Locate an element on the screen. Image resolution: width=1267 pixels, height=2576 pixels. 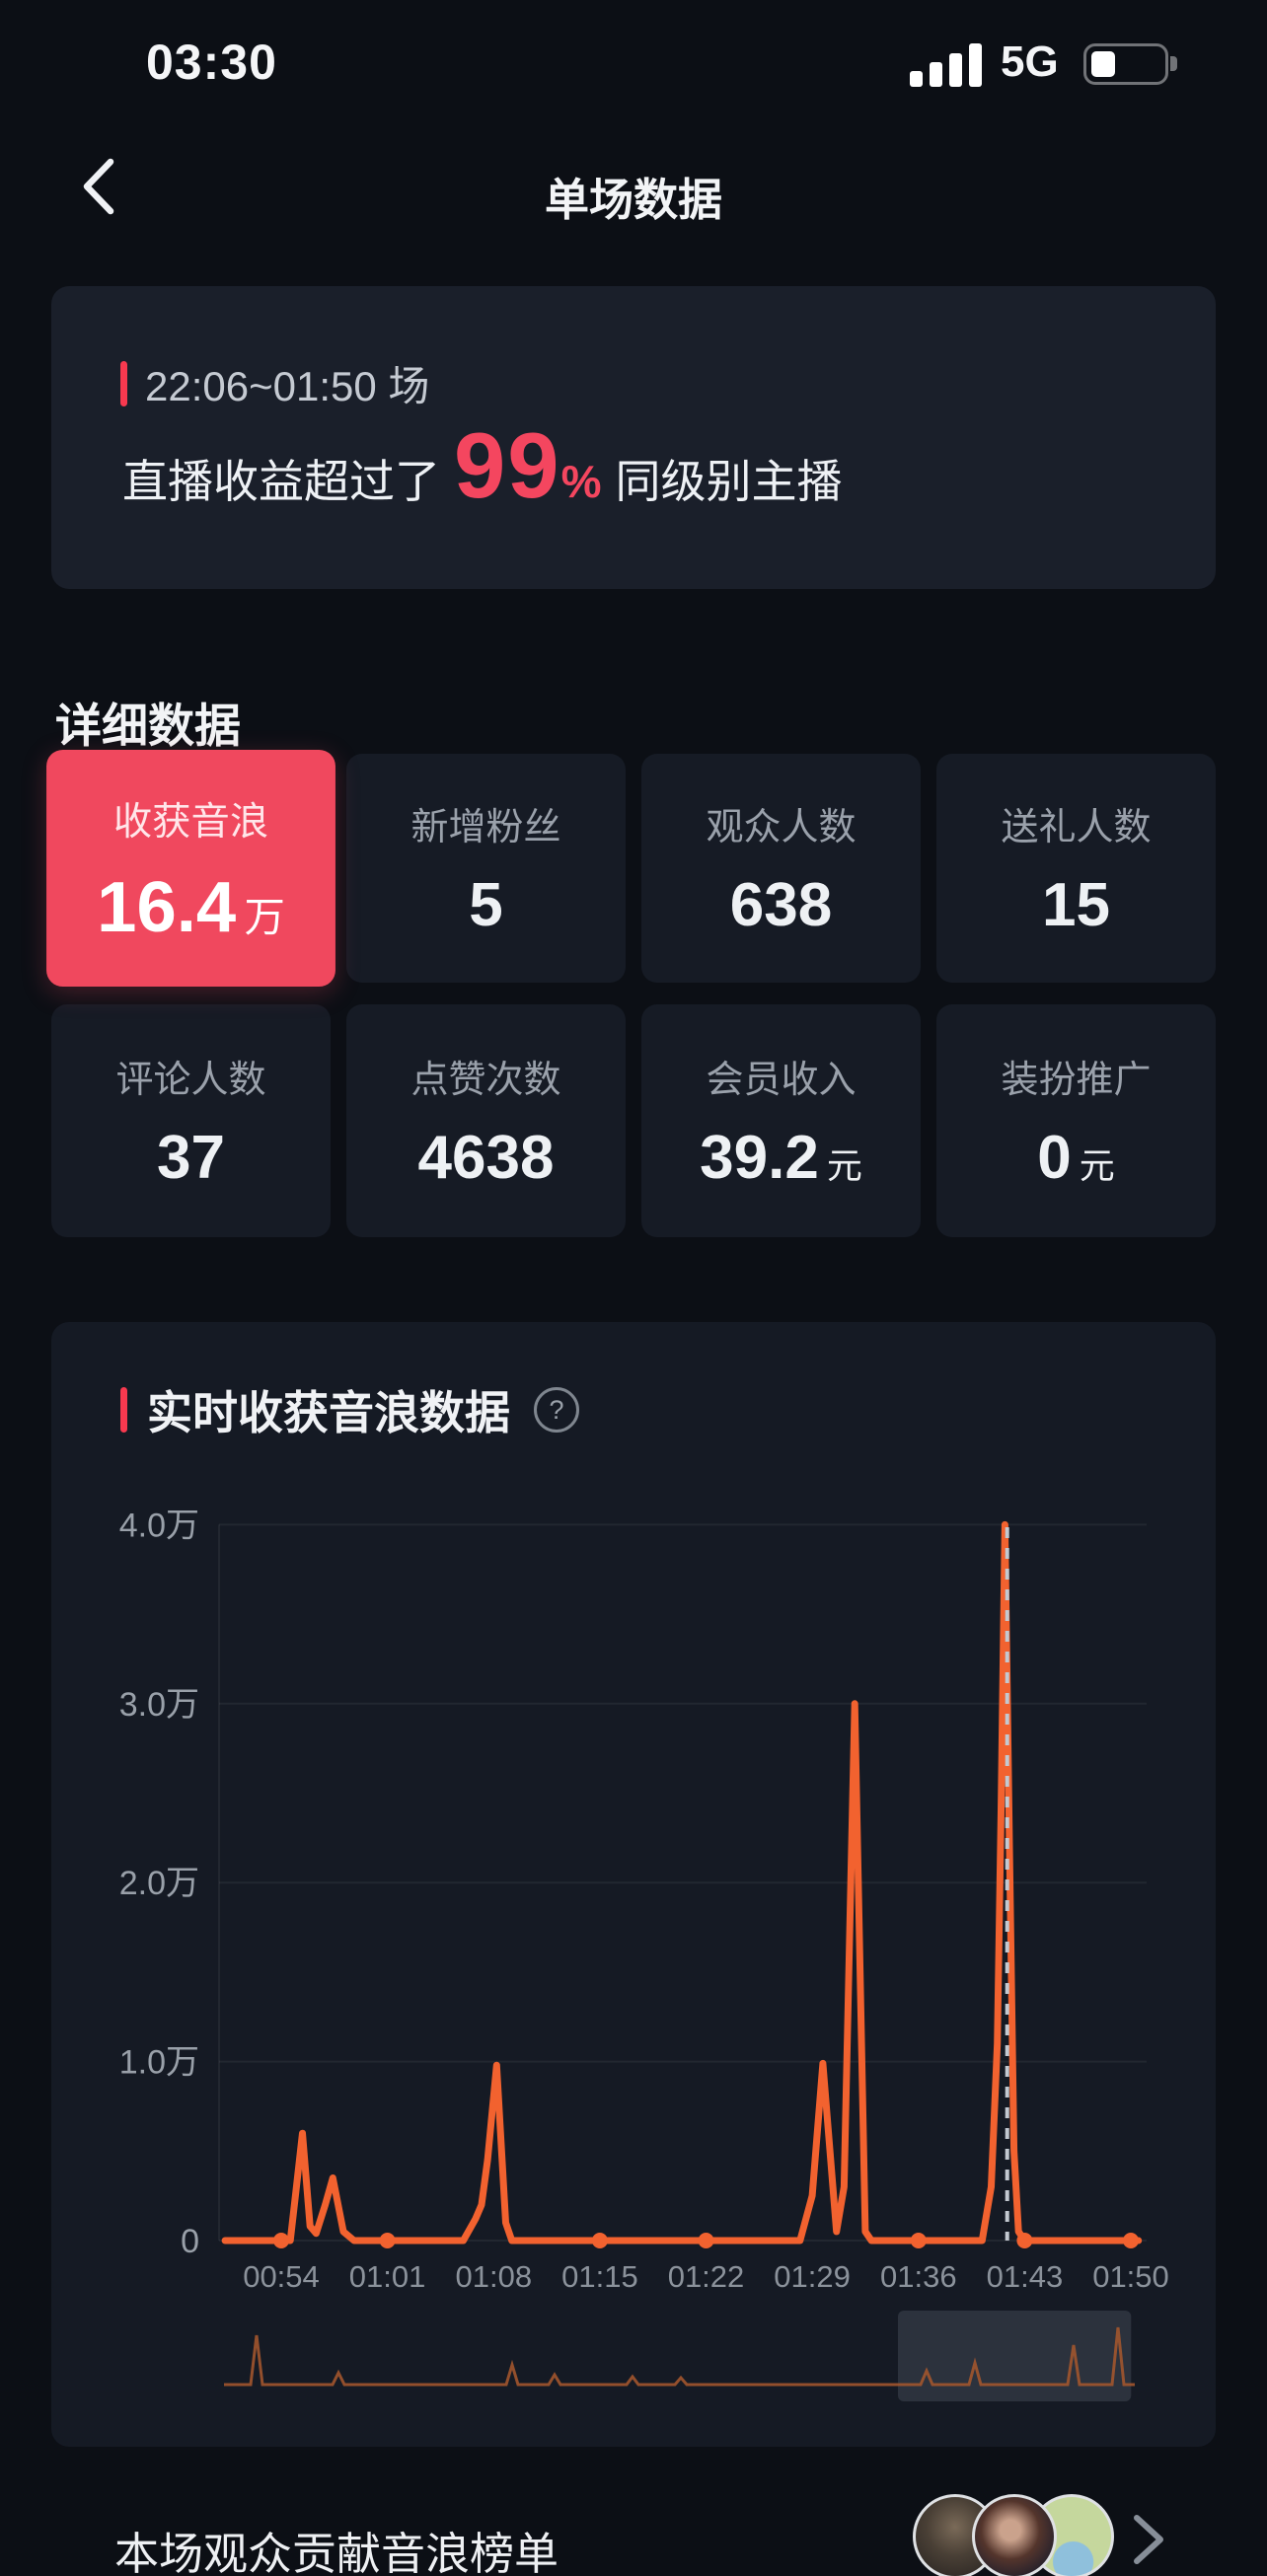
stat-value: 16.4 万 is located at coordinates (191, 906).